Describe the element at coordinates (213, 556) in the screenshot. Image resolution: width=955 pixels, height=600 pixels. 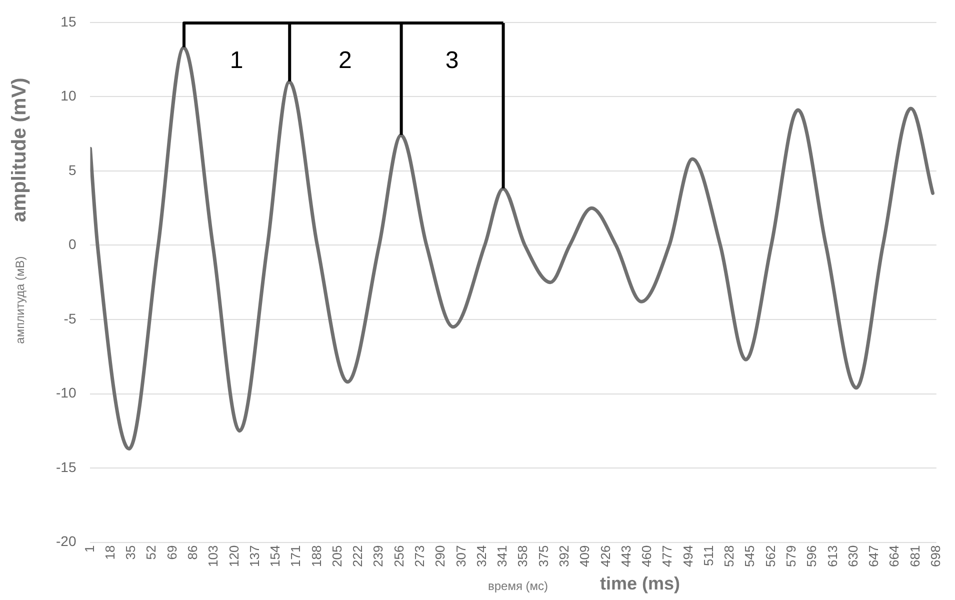
I see `x-tick-label: 103` at that location.